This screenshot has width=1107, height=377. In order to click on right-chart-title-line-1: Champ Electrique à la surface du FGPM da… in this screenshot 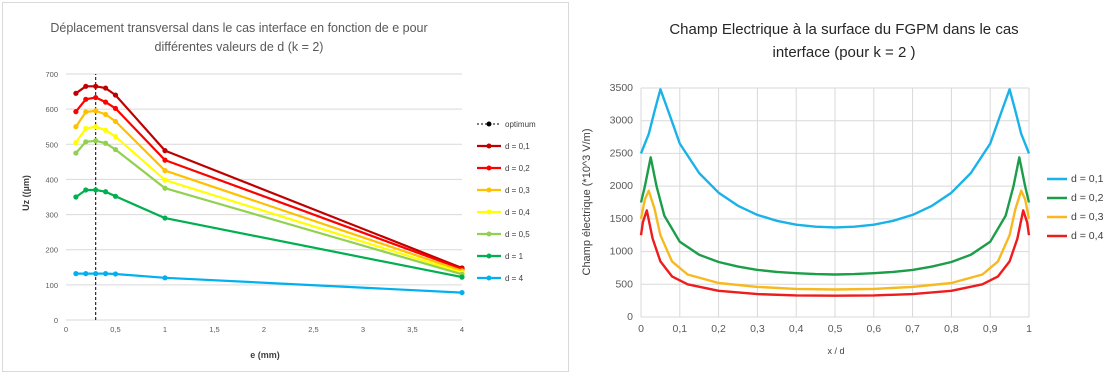, I will do `click(843, 29)`.